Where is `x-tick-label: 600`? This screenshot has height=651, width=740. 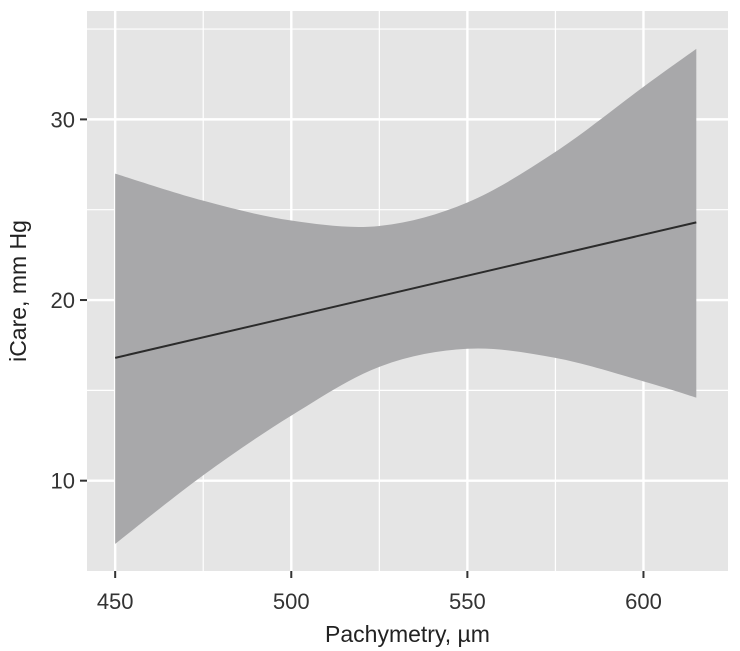 x-tick-label: 600 is located at coordinates (643, 601).